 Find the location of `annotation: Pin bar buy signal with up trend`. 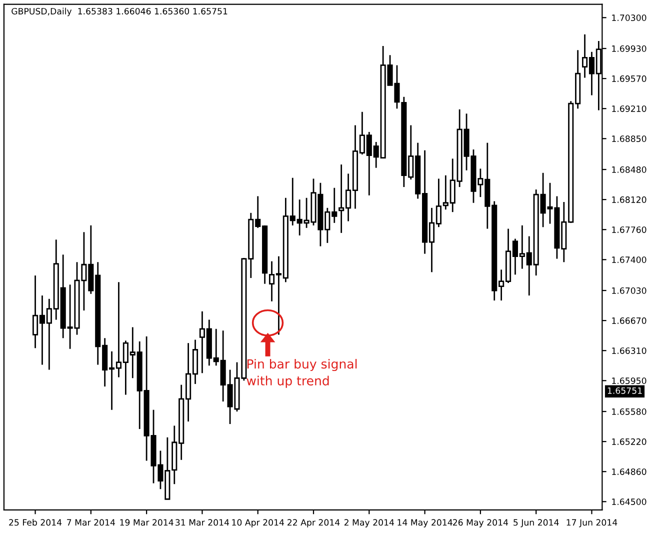

annotation: Pin bar buy signal with up trend is located at coordinates (301, 373).